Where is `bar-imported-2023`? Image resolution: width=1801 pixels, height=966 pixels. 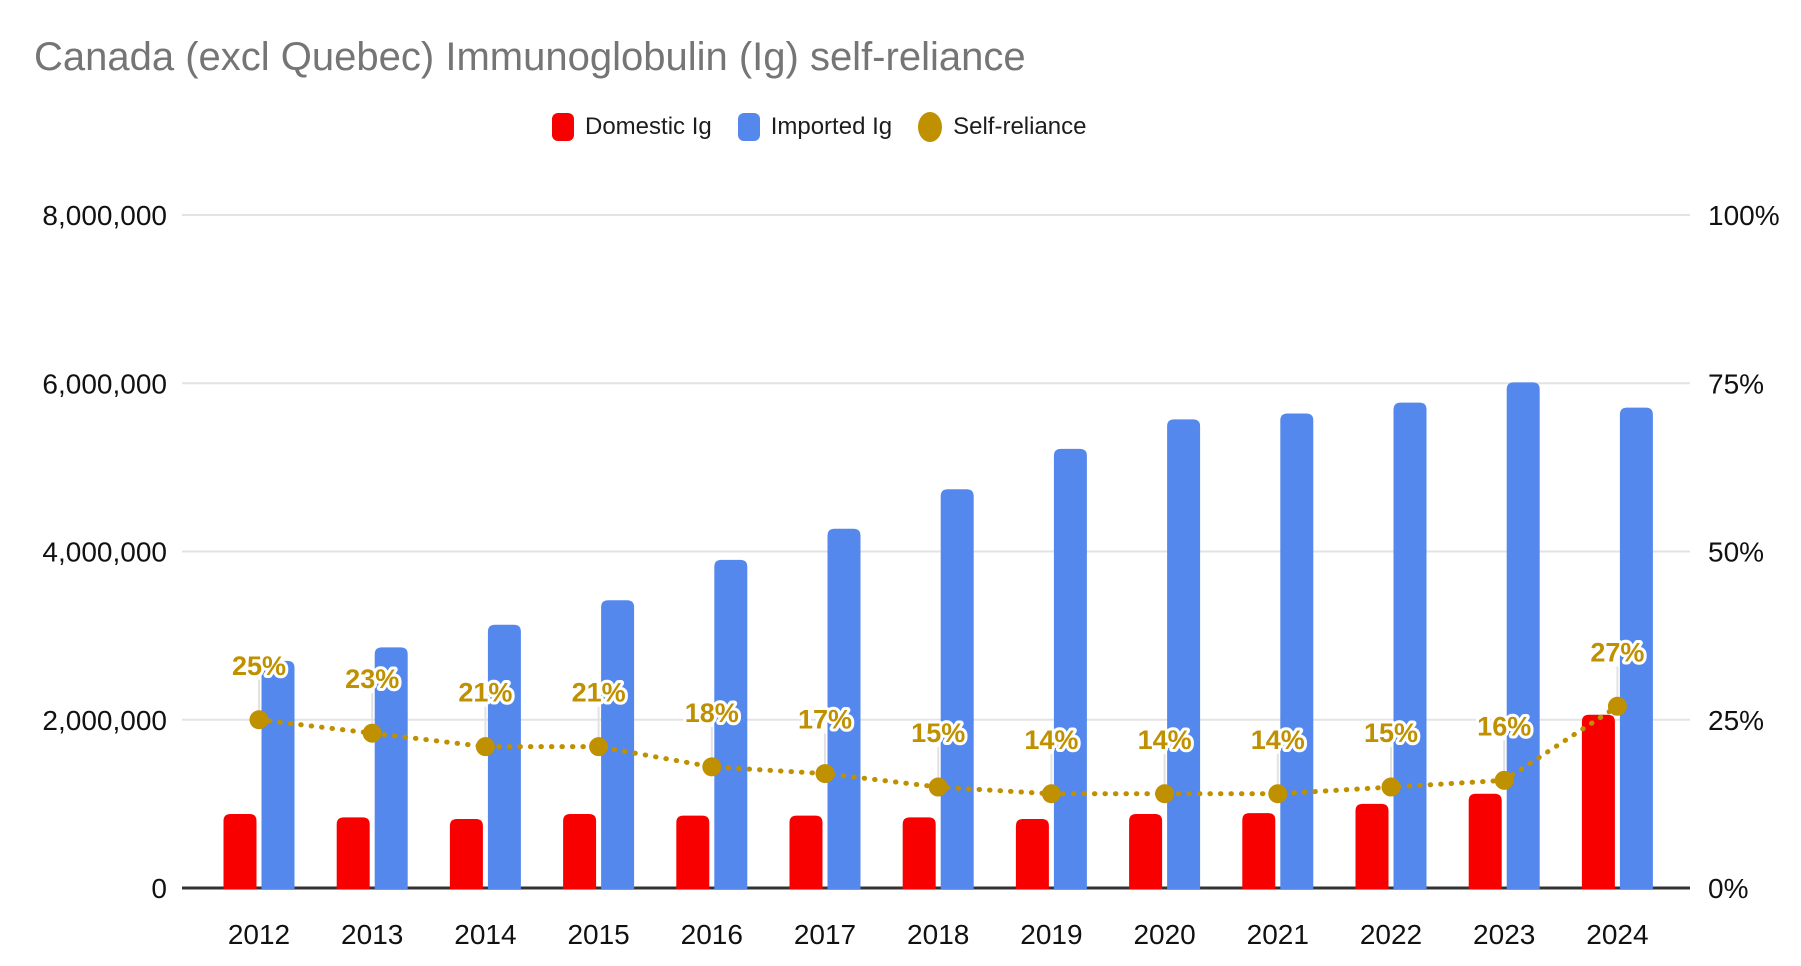 bar-imported-2023 is located at coordinates (1523, 635).